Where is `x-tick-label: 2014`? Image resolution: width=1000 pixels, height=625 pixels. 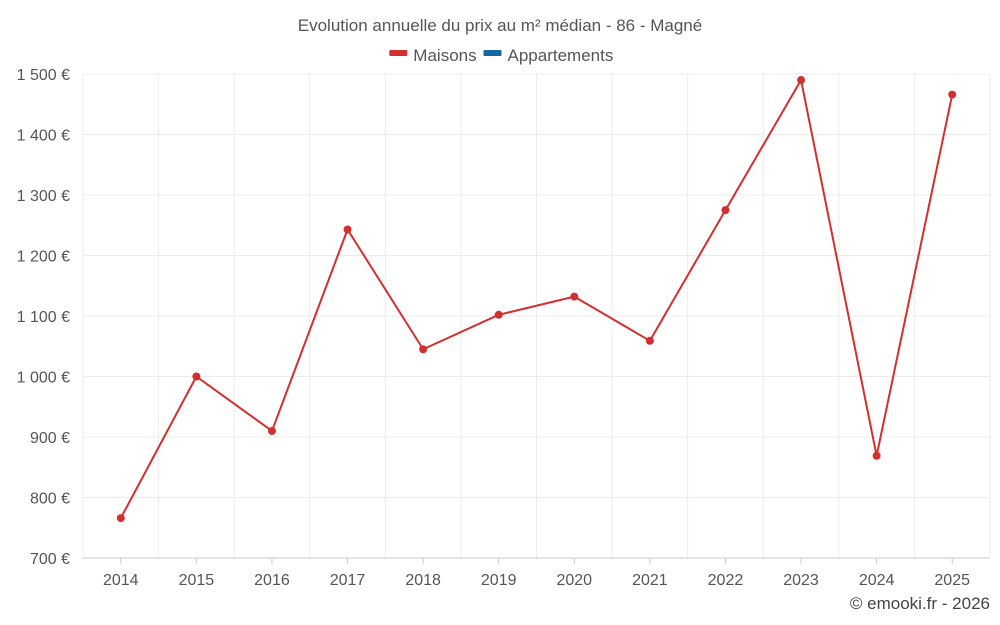
x-tick-label: 2014 is located at coordinates (121, 580).